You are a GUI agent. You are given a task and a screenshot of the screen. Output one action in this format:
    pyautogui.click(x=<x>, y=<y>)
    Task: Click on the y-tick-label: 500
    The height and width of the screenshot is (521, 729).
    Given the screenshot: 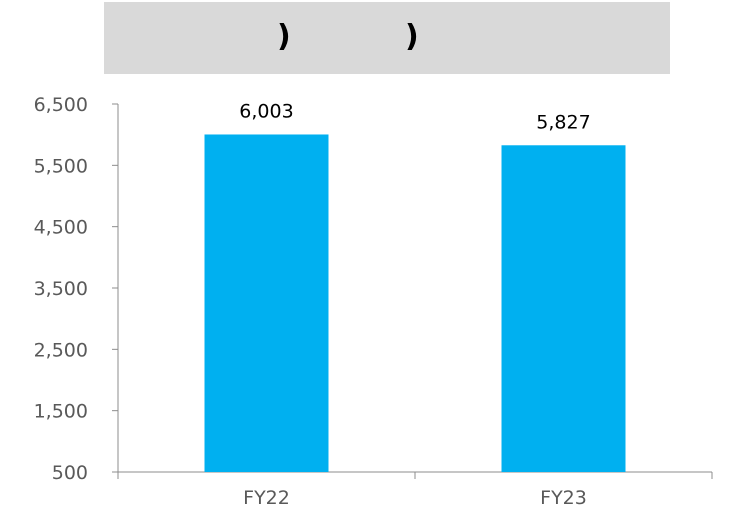 What is the action you would take?
    pyautogui.click(x=70, y=473)
    